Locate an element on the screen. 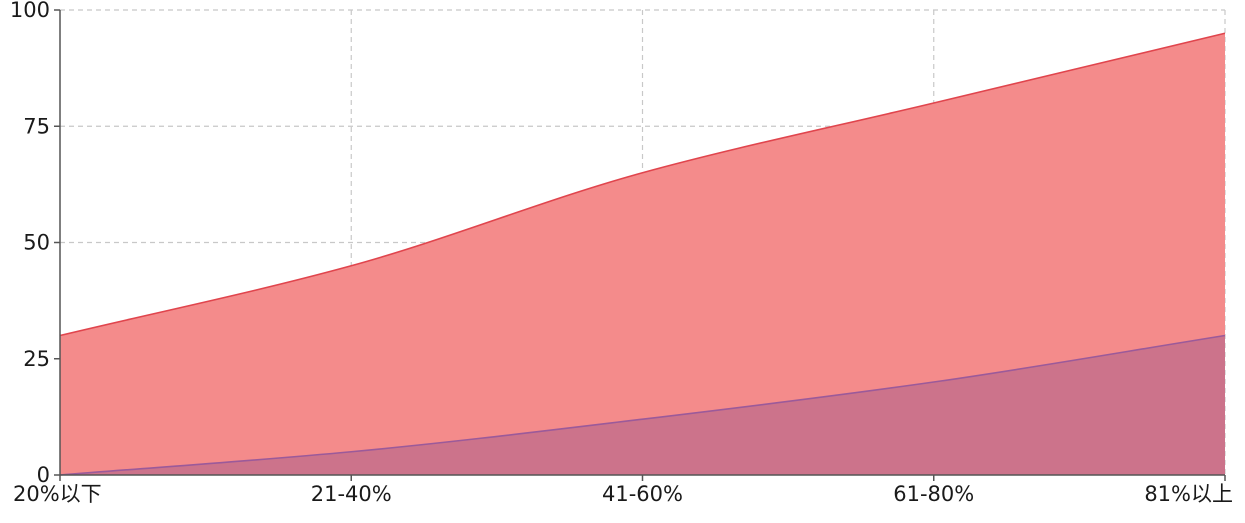  x-tick-label: 81%以上 is located at coordinates (1188, 494).